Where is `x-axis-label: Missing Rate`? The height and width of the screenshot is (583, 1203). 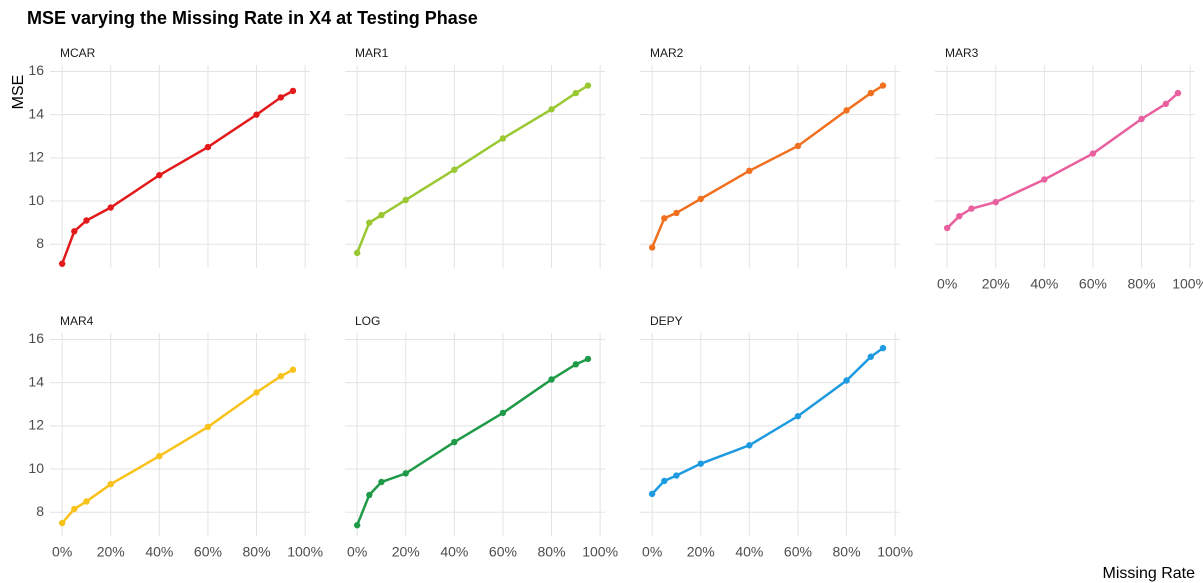
x-axis-label: Missing Rate is located at coordinates (1149, 573).